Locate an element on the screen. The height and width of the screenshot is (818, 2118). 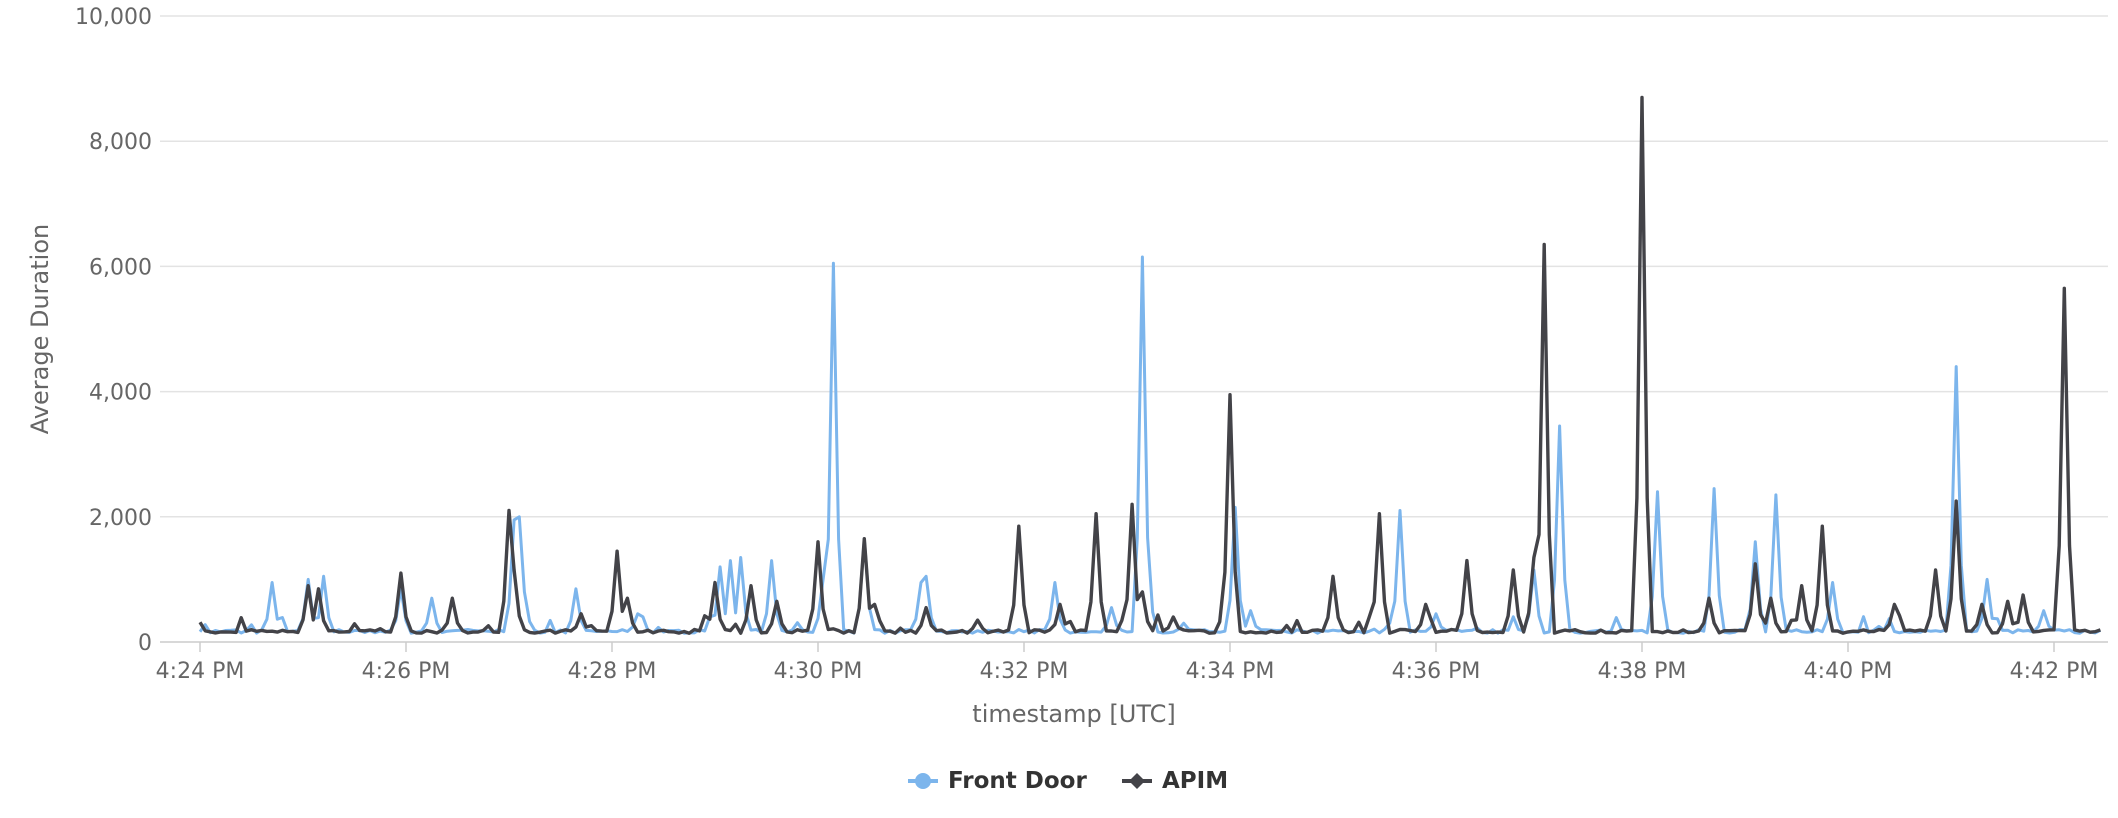
y-tick-label: 2,000 is located at coordinates (120, 518).